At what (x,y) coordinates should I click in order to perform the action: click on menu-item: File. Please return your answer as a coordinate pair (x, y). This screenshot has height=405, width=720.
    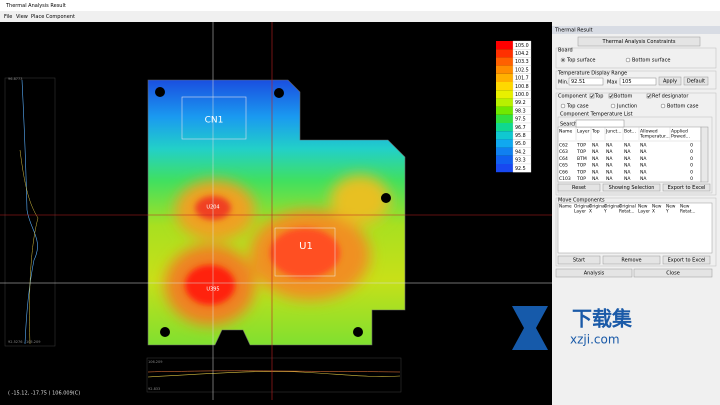
    Looking at the image, I should click on (8, 17).